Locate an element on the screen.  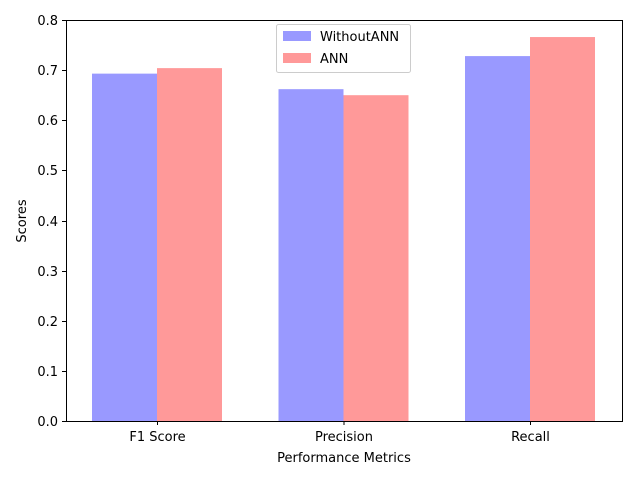
bar-ann-recall is located at coordinates (562, 229).